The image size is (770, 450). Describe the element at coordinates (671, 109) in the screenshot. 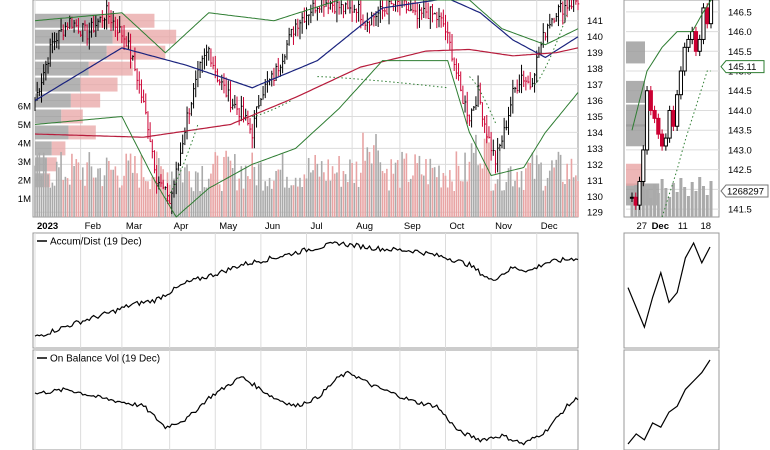

I see `inset-overlays` at that location.